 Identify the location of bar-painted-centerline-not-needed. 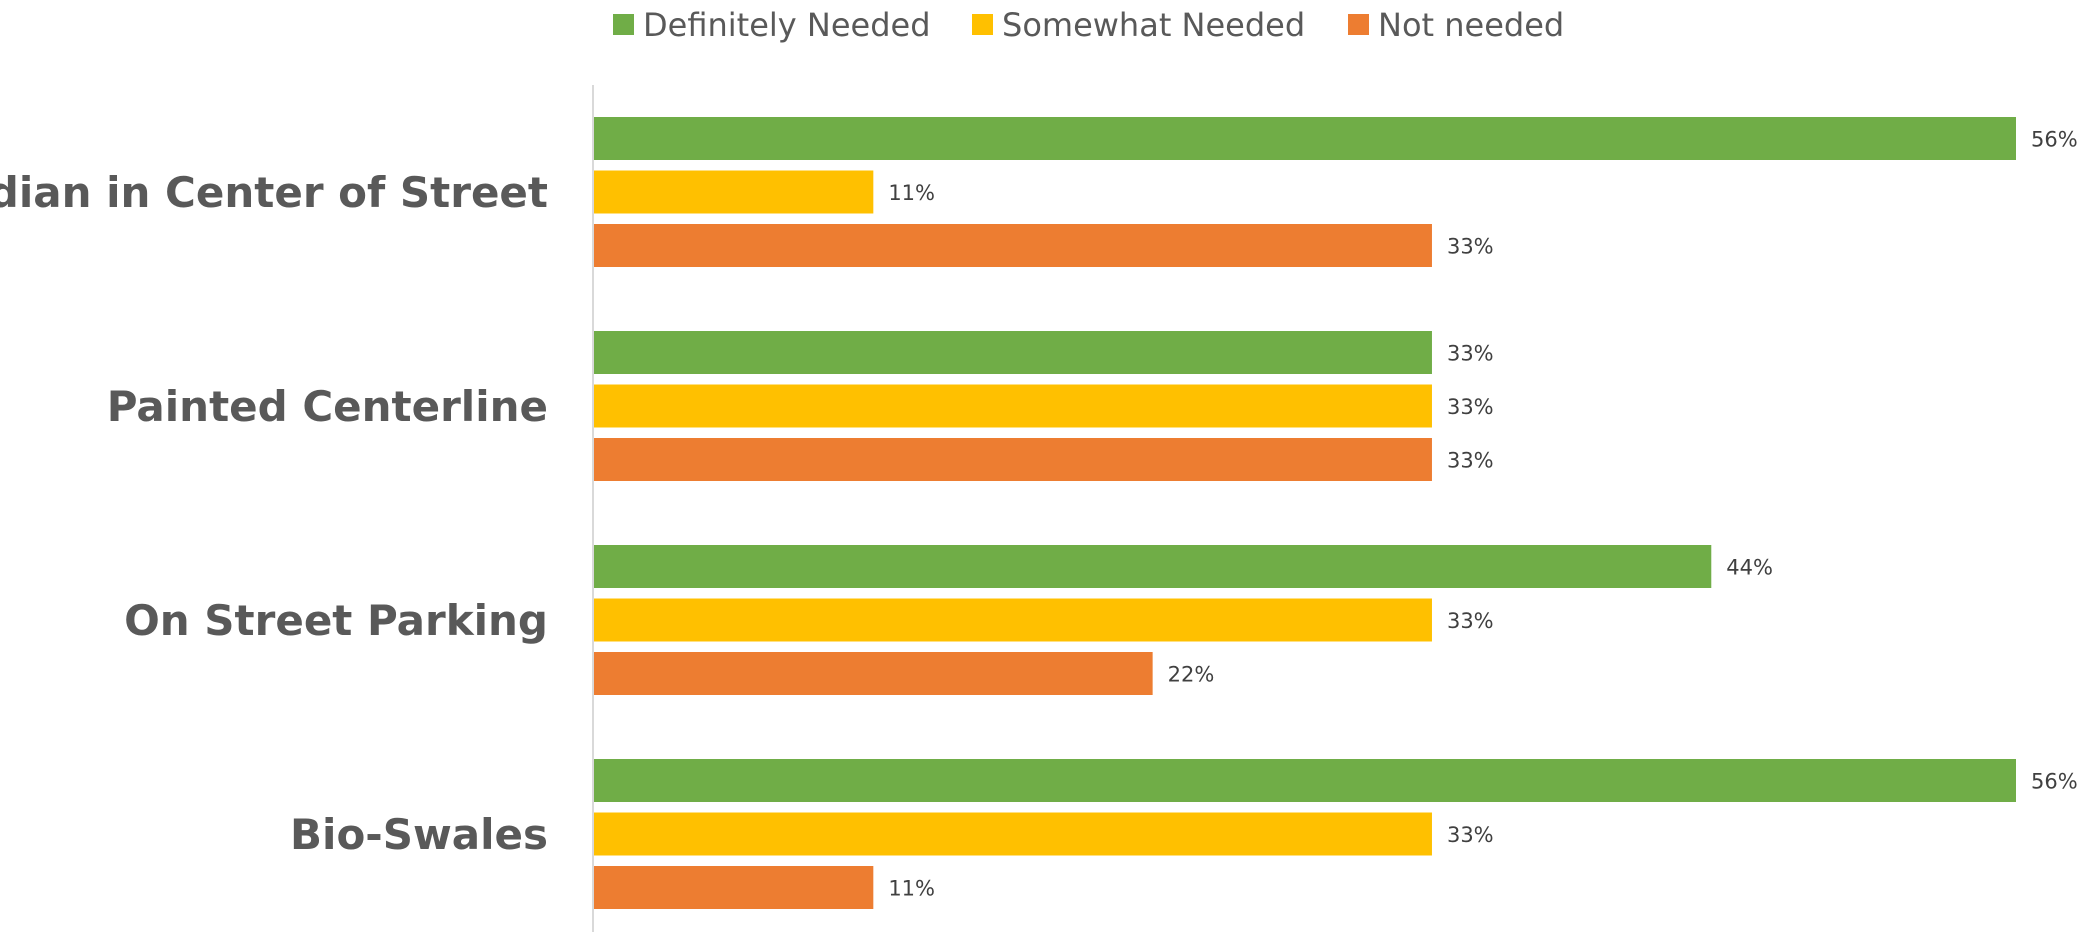
(1013, 459).